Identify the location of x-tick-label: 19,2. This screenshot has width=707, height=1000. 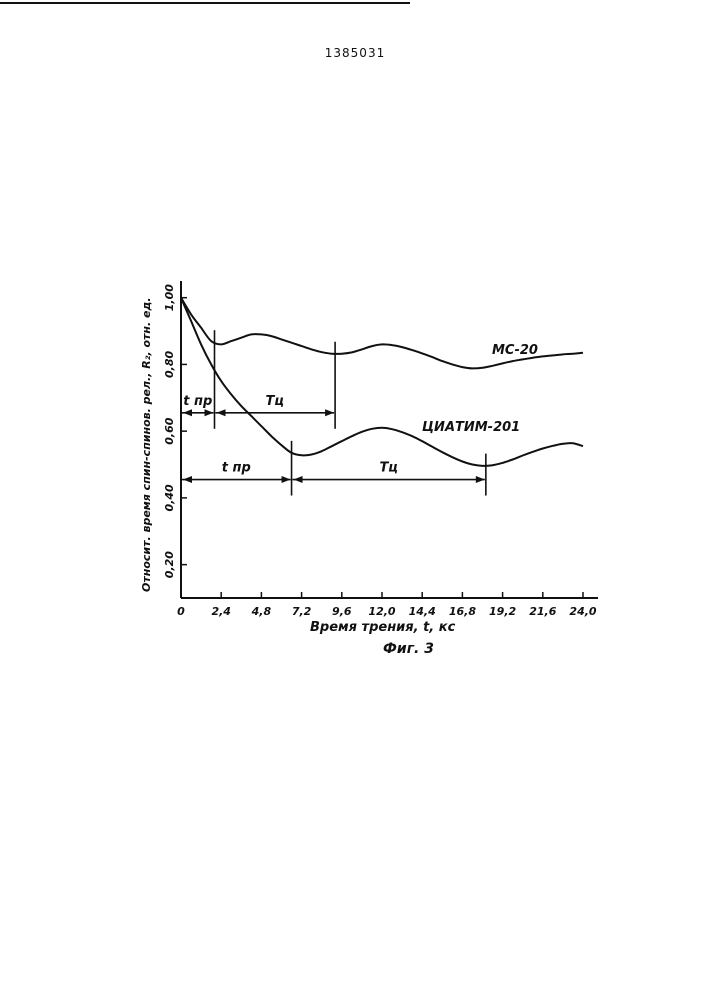
(502, 611).